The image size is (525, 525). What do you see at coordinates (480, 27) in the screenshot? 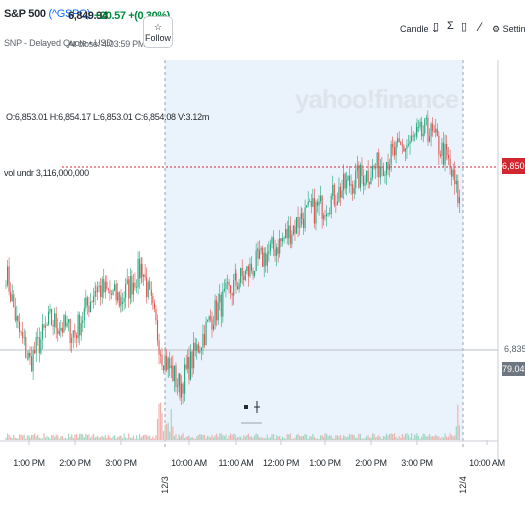
I see `draw-pencil-icon: ⁄` at bounding box center [480, 27].